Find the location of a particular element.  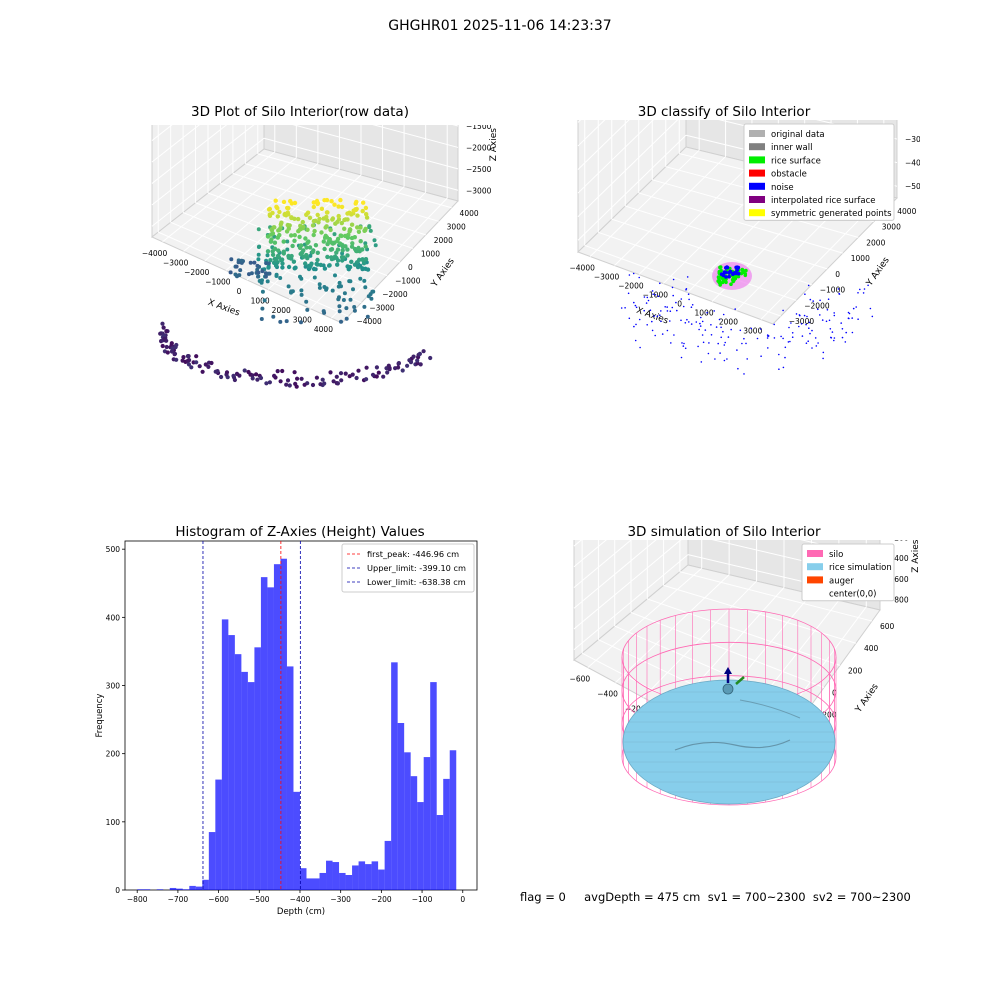

p2-legend-label: noise is located at coordinates (782, 188).